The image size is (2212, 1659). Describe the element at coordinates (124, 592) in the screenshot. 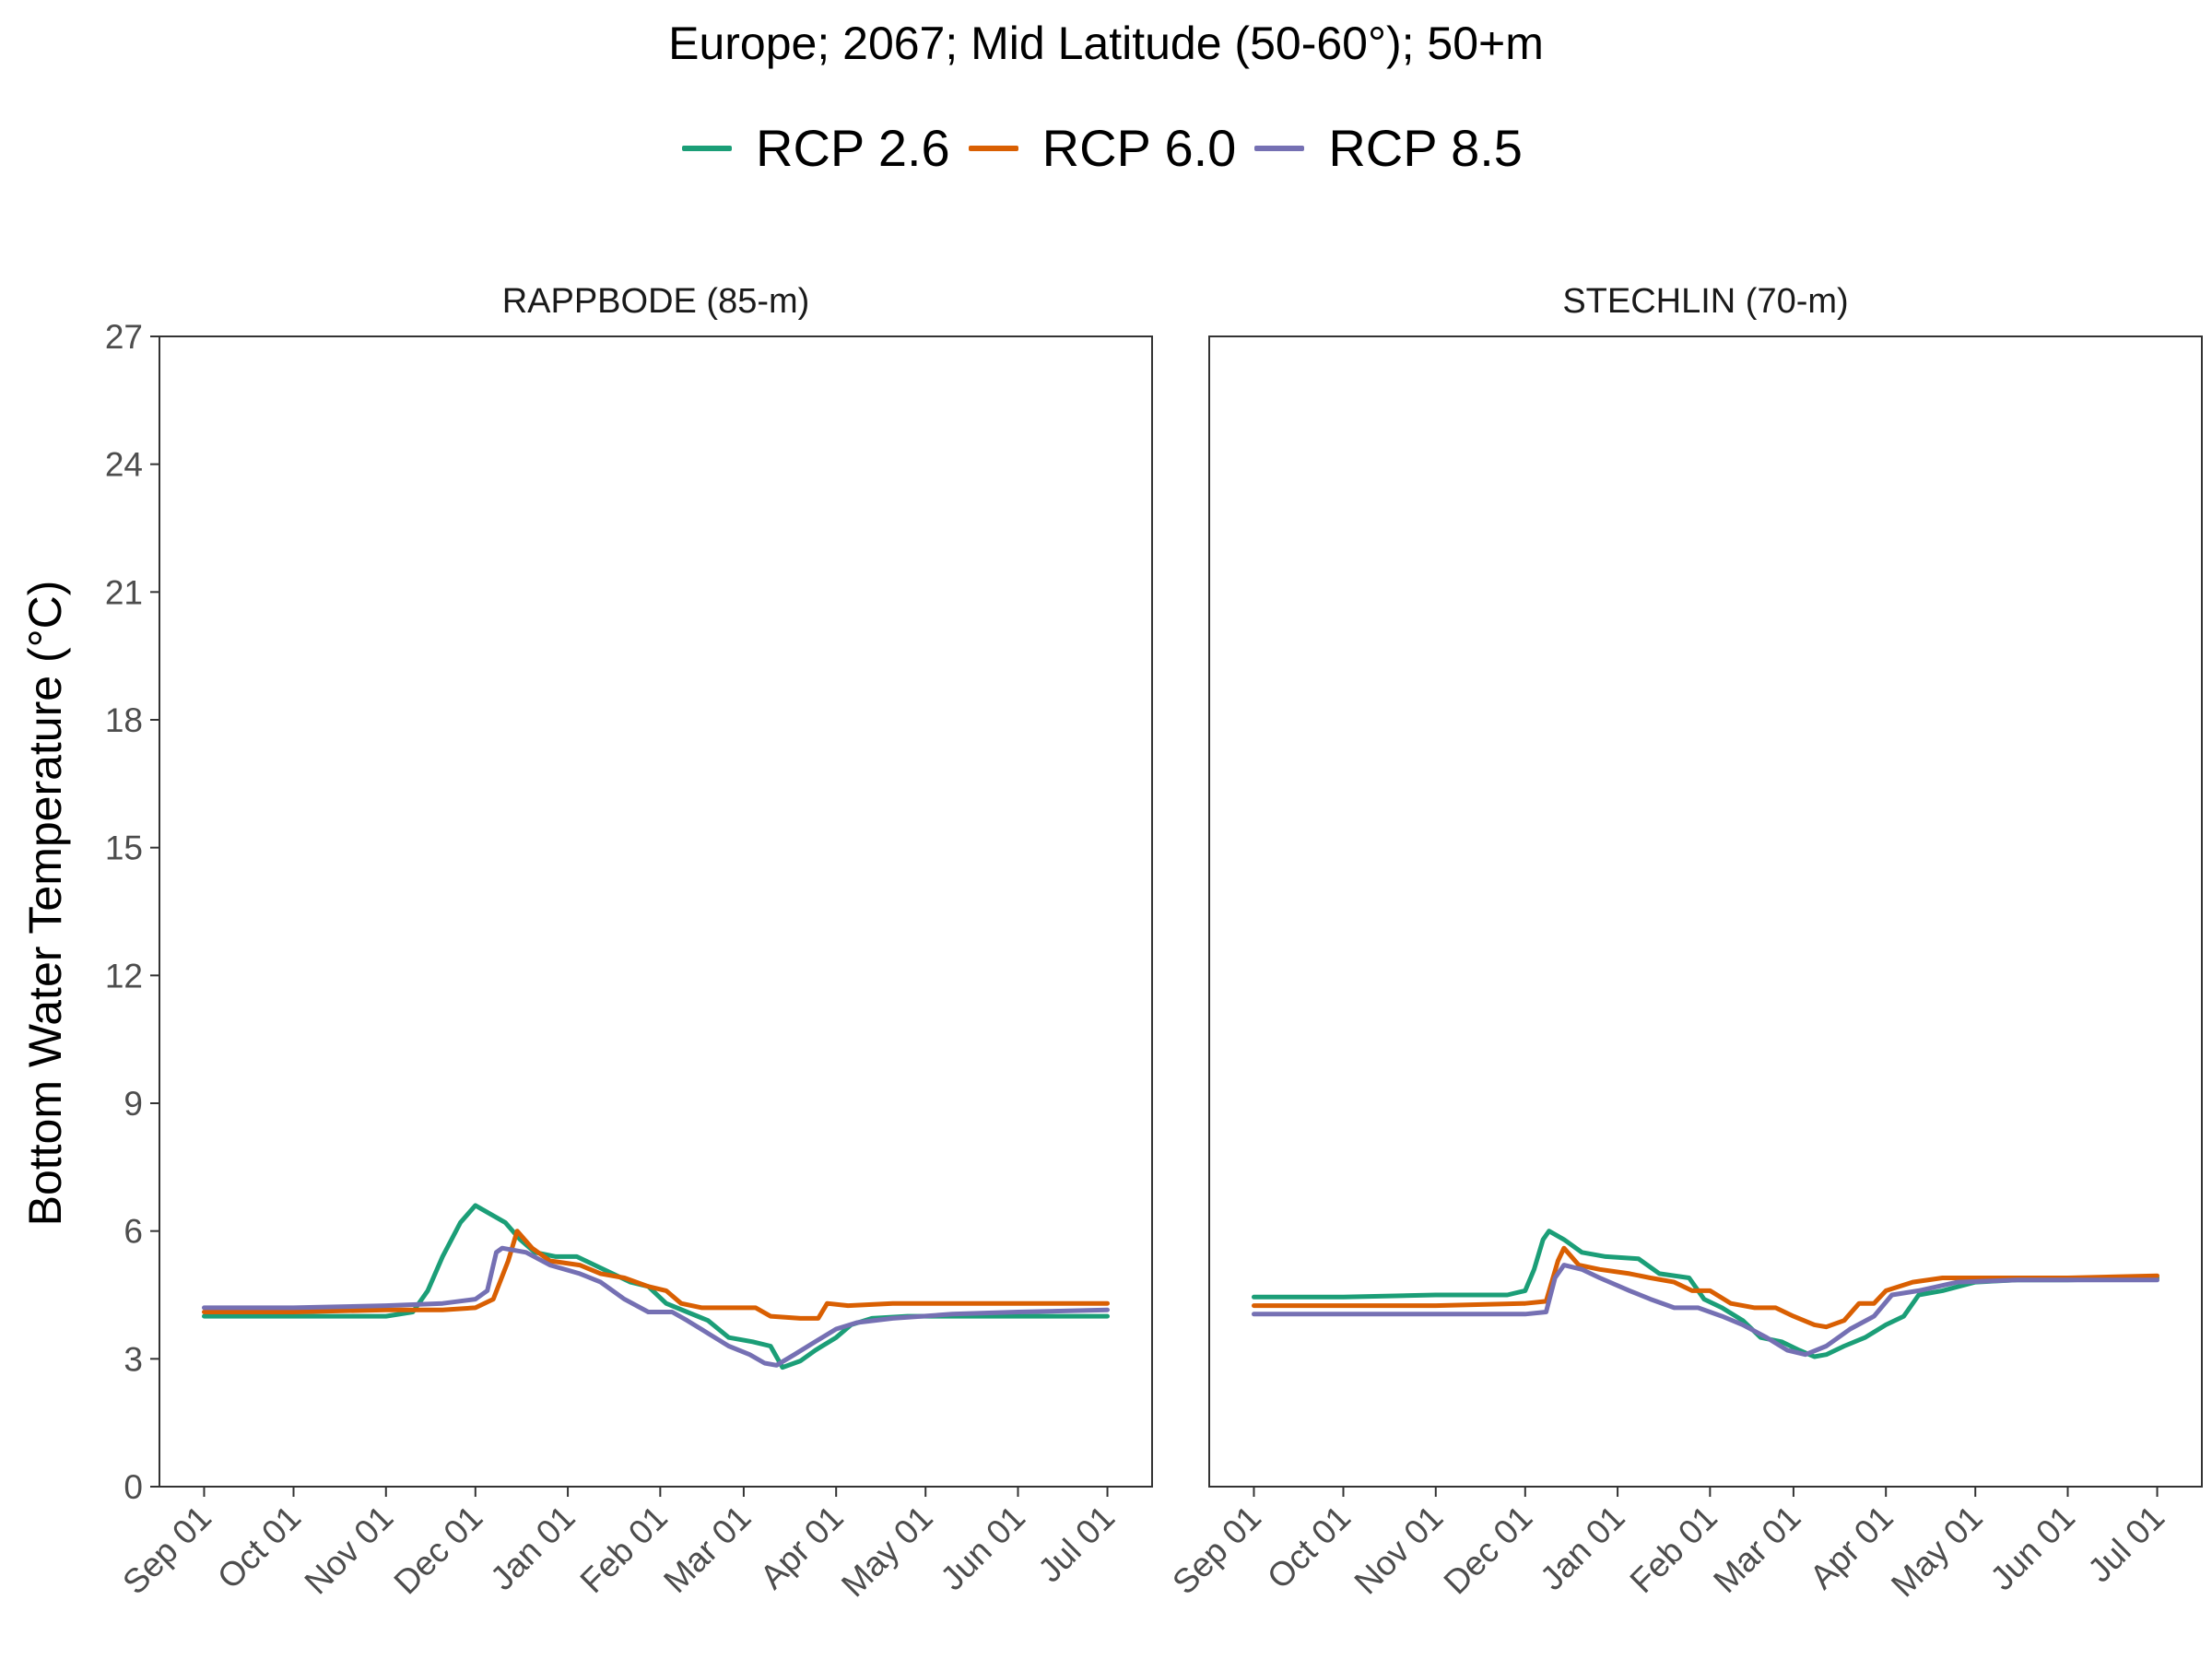

I see `y-tick-label: 21` at that location.